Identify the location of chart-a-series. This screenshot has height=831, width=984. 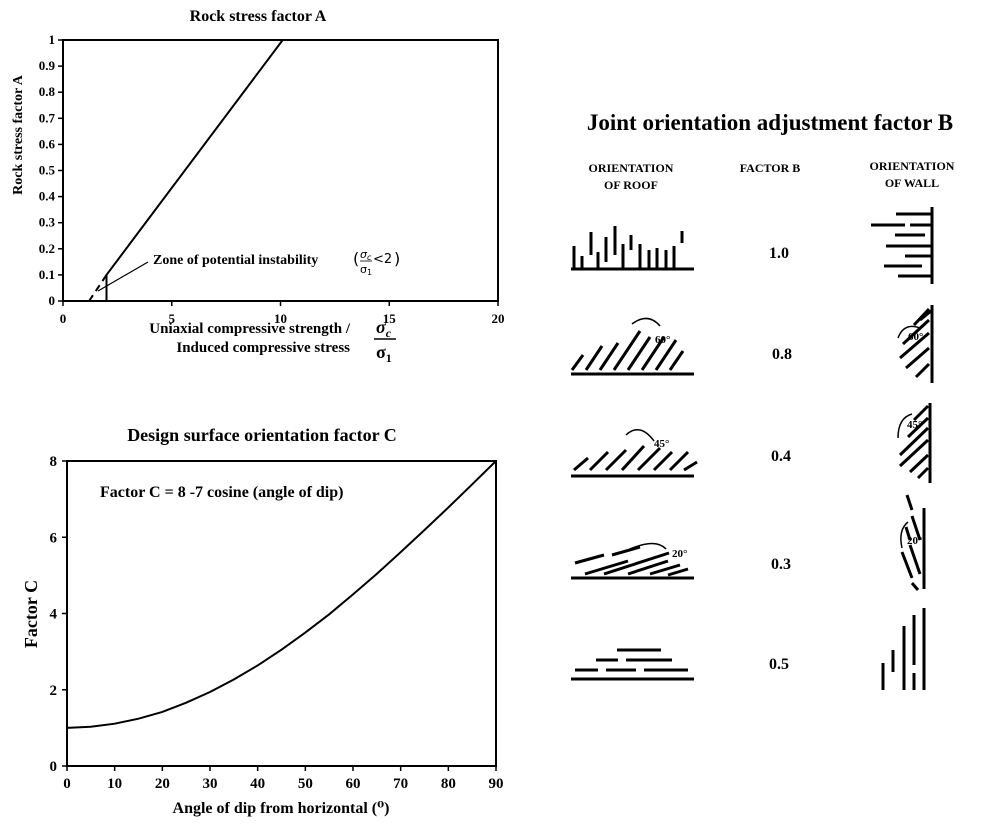
(186, 170).